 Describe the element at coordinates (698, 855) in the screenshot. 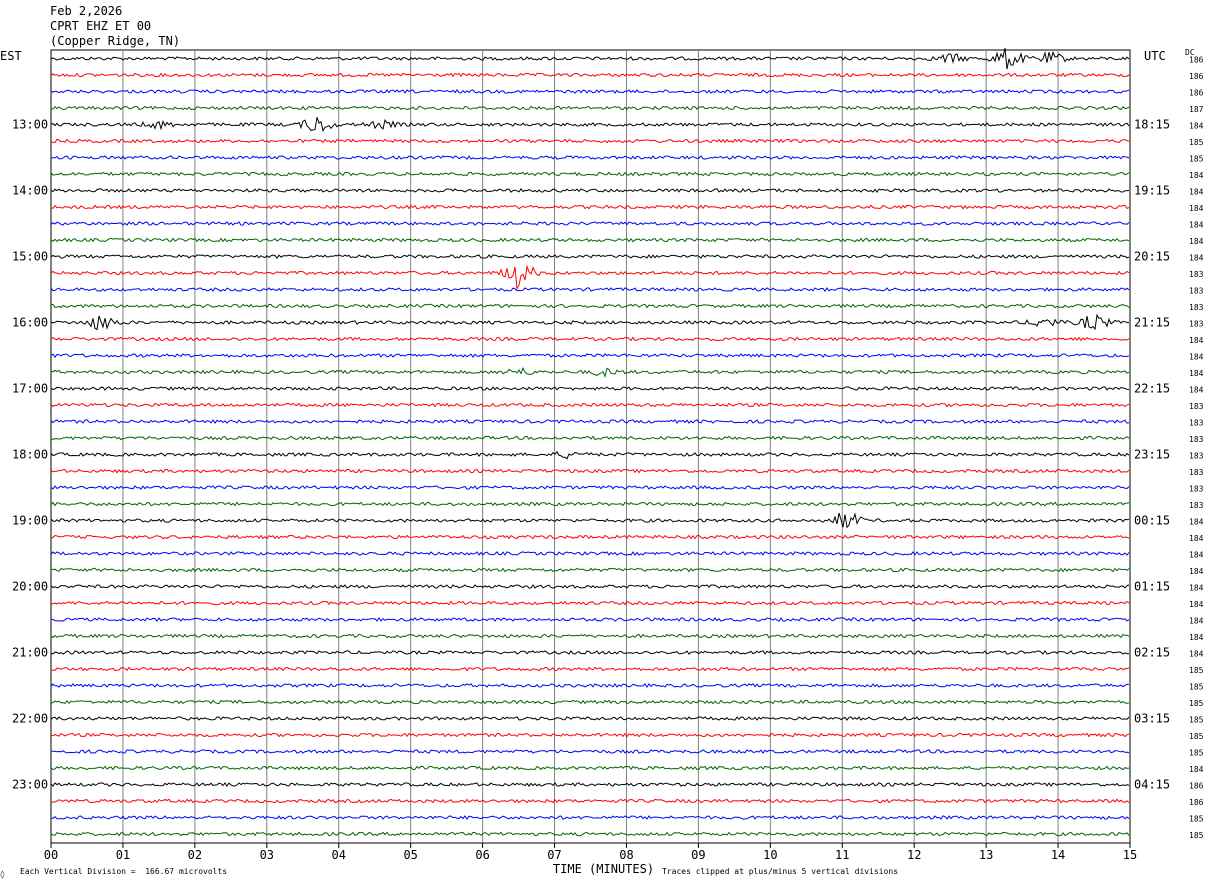

I see `x-tick-label: 09` at that location.